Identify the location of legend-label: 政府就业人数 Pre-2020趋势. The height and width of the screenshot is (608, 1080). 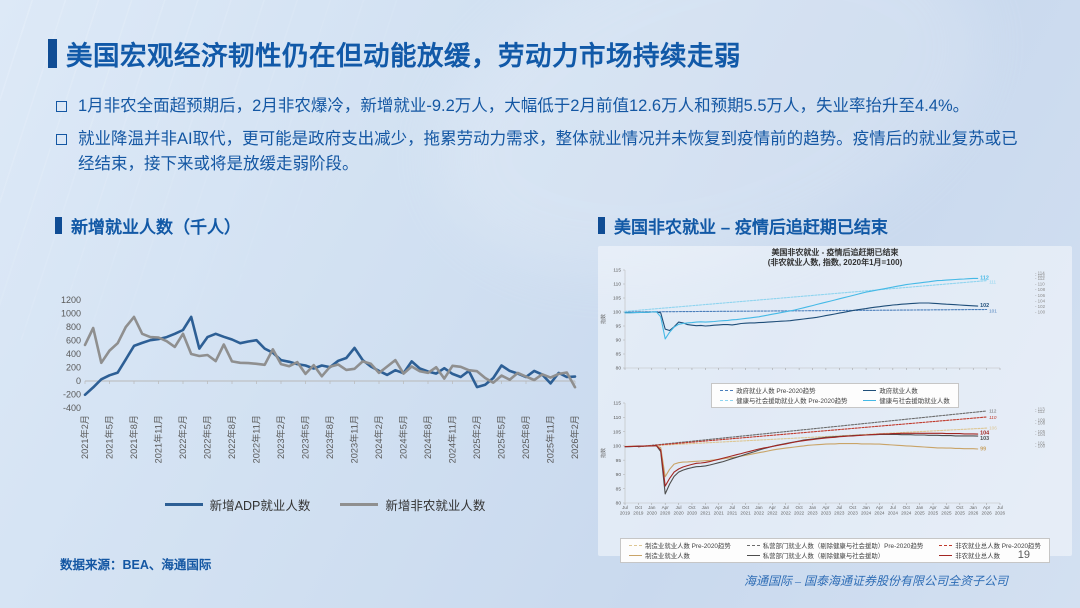
(776, 391).